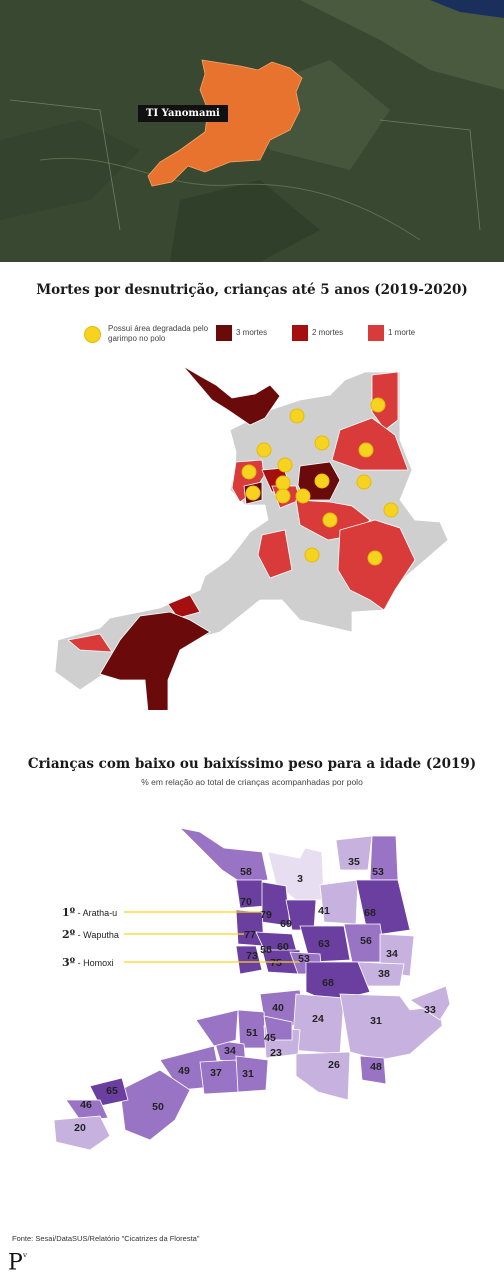 This screenshot has width=504, height=1280. What do you see at coordinates (318, 1019) in the screenshot?
I see `value-label: 24` at bounding box center [318, 1019].